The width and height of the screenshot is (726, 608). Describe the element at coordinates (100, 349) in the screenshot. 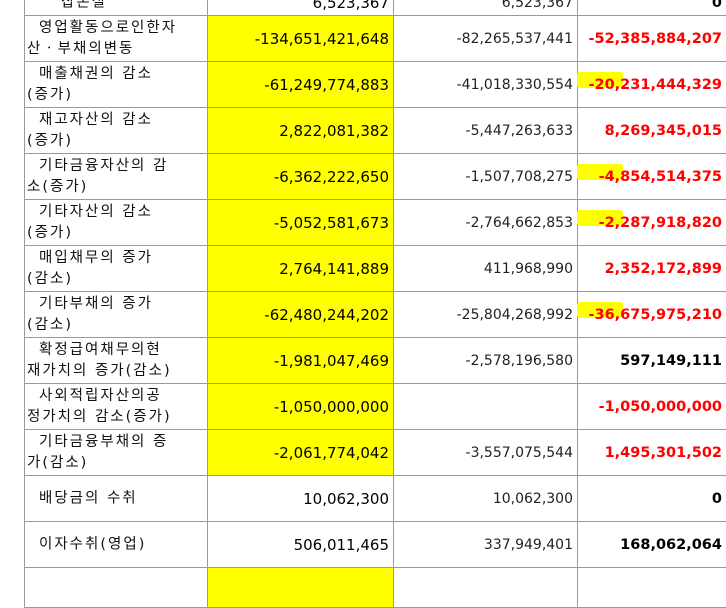

I see `row-label-line1: 확정급여채무의현` at that location.